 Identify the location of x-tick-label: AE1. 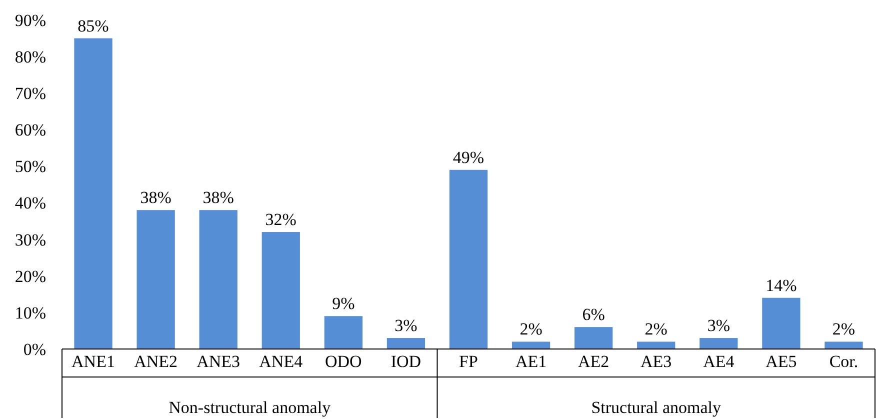
(531, 361).